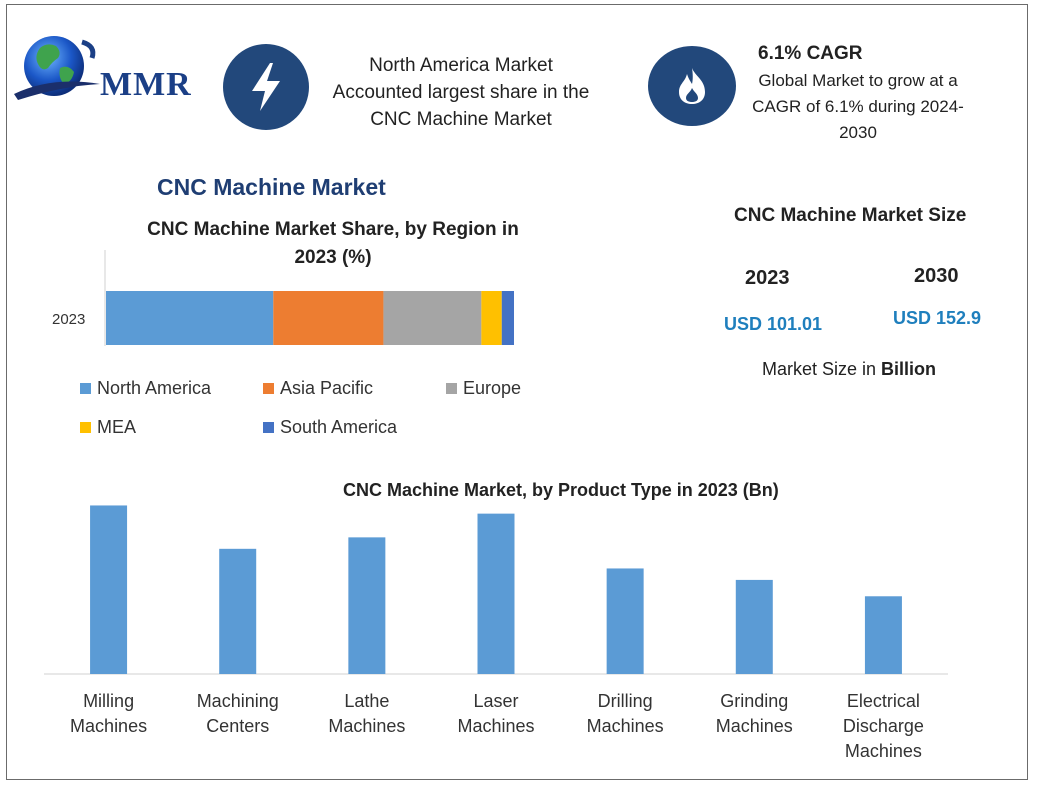 The image size is (1039, 787). Describe the element at coordinates (858, 132) in the screenshot. I see `highlight2-line: 2030` at that location.